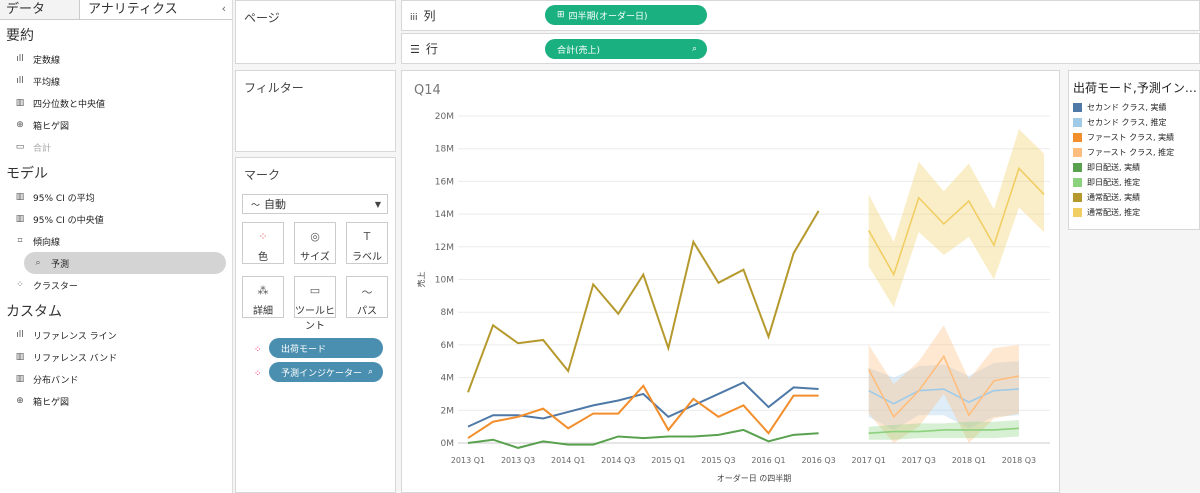 This screenshot has width=1200, height=493. Describe the element at coordinates (263, 311) in the screenshot. I see `mark-button-label: 詳細` at that location.